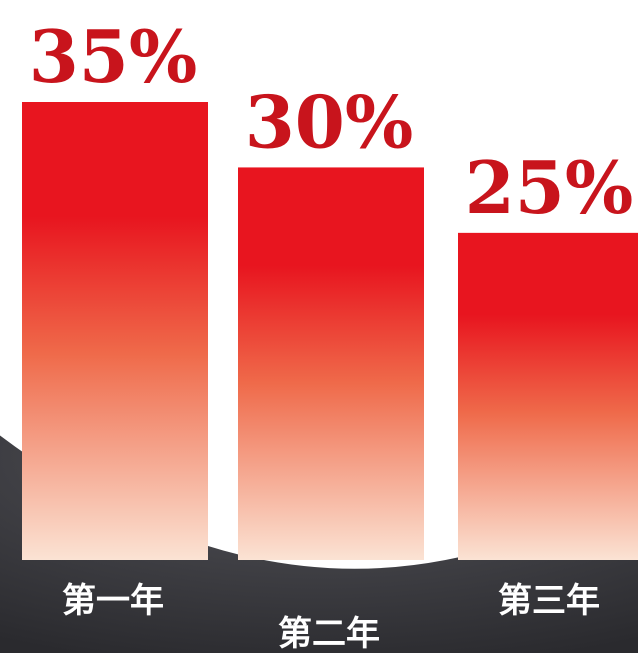  What do you see at coordinates (549, 601) in the screenshot?
I see `category-label-3: 第三年` at bounding box center [549, 601].